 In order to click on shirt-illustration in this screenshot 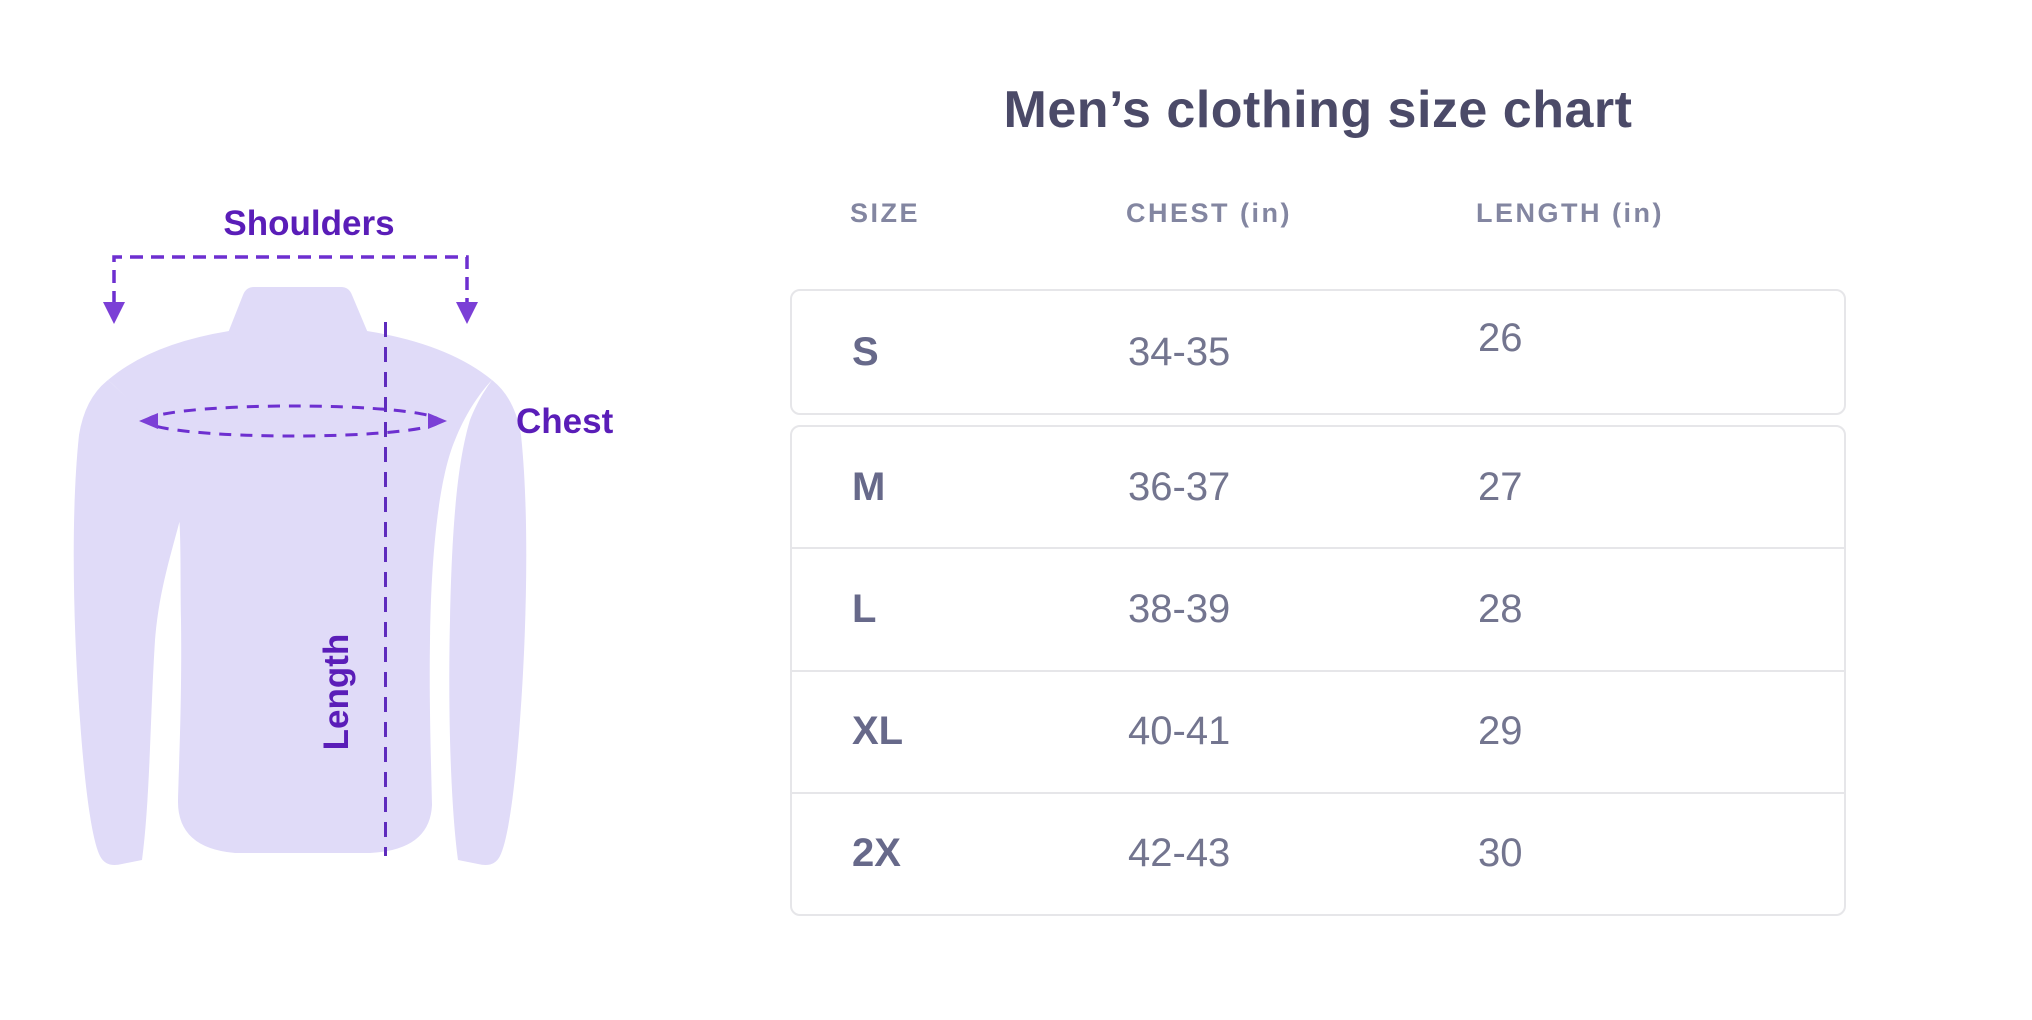, I will do `click(300, 576)`.